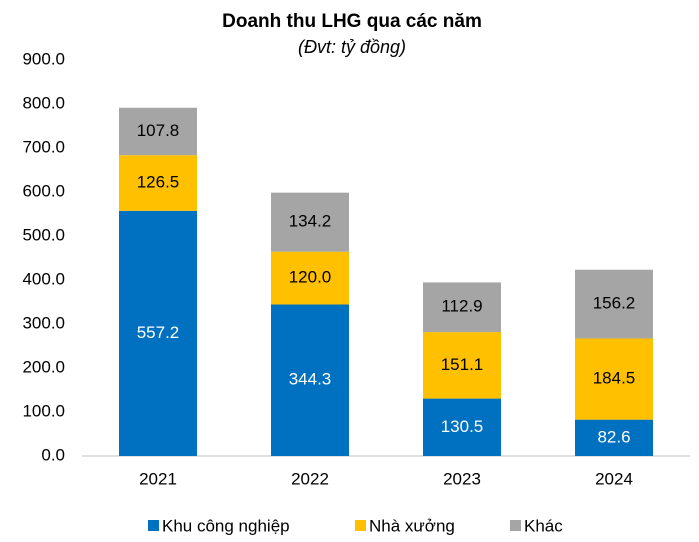 Image resolution: width=699 pixels, height=542 pixels. I want to click on data-label: 120.0, so click(310, 277).